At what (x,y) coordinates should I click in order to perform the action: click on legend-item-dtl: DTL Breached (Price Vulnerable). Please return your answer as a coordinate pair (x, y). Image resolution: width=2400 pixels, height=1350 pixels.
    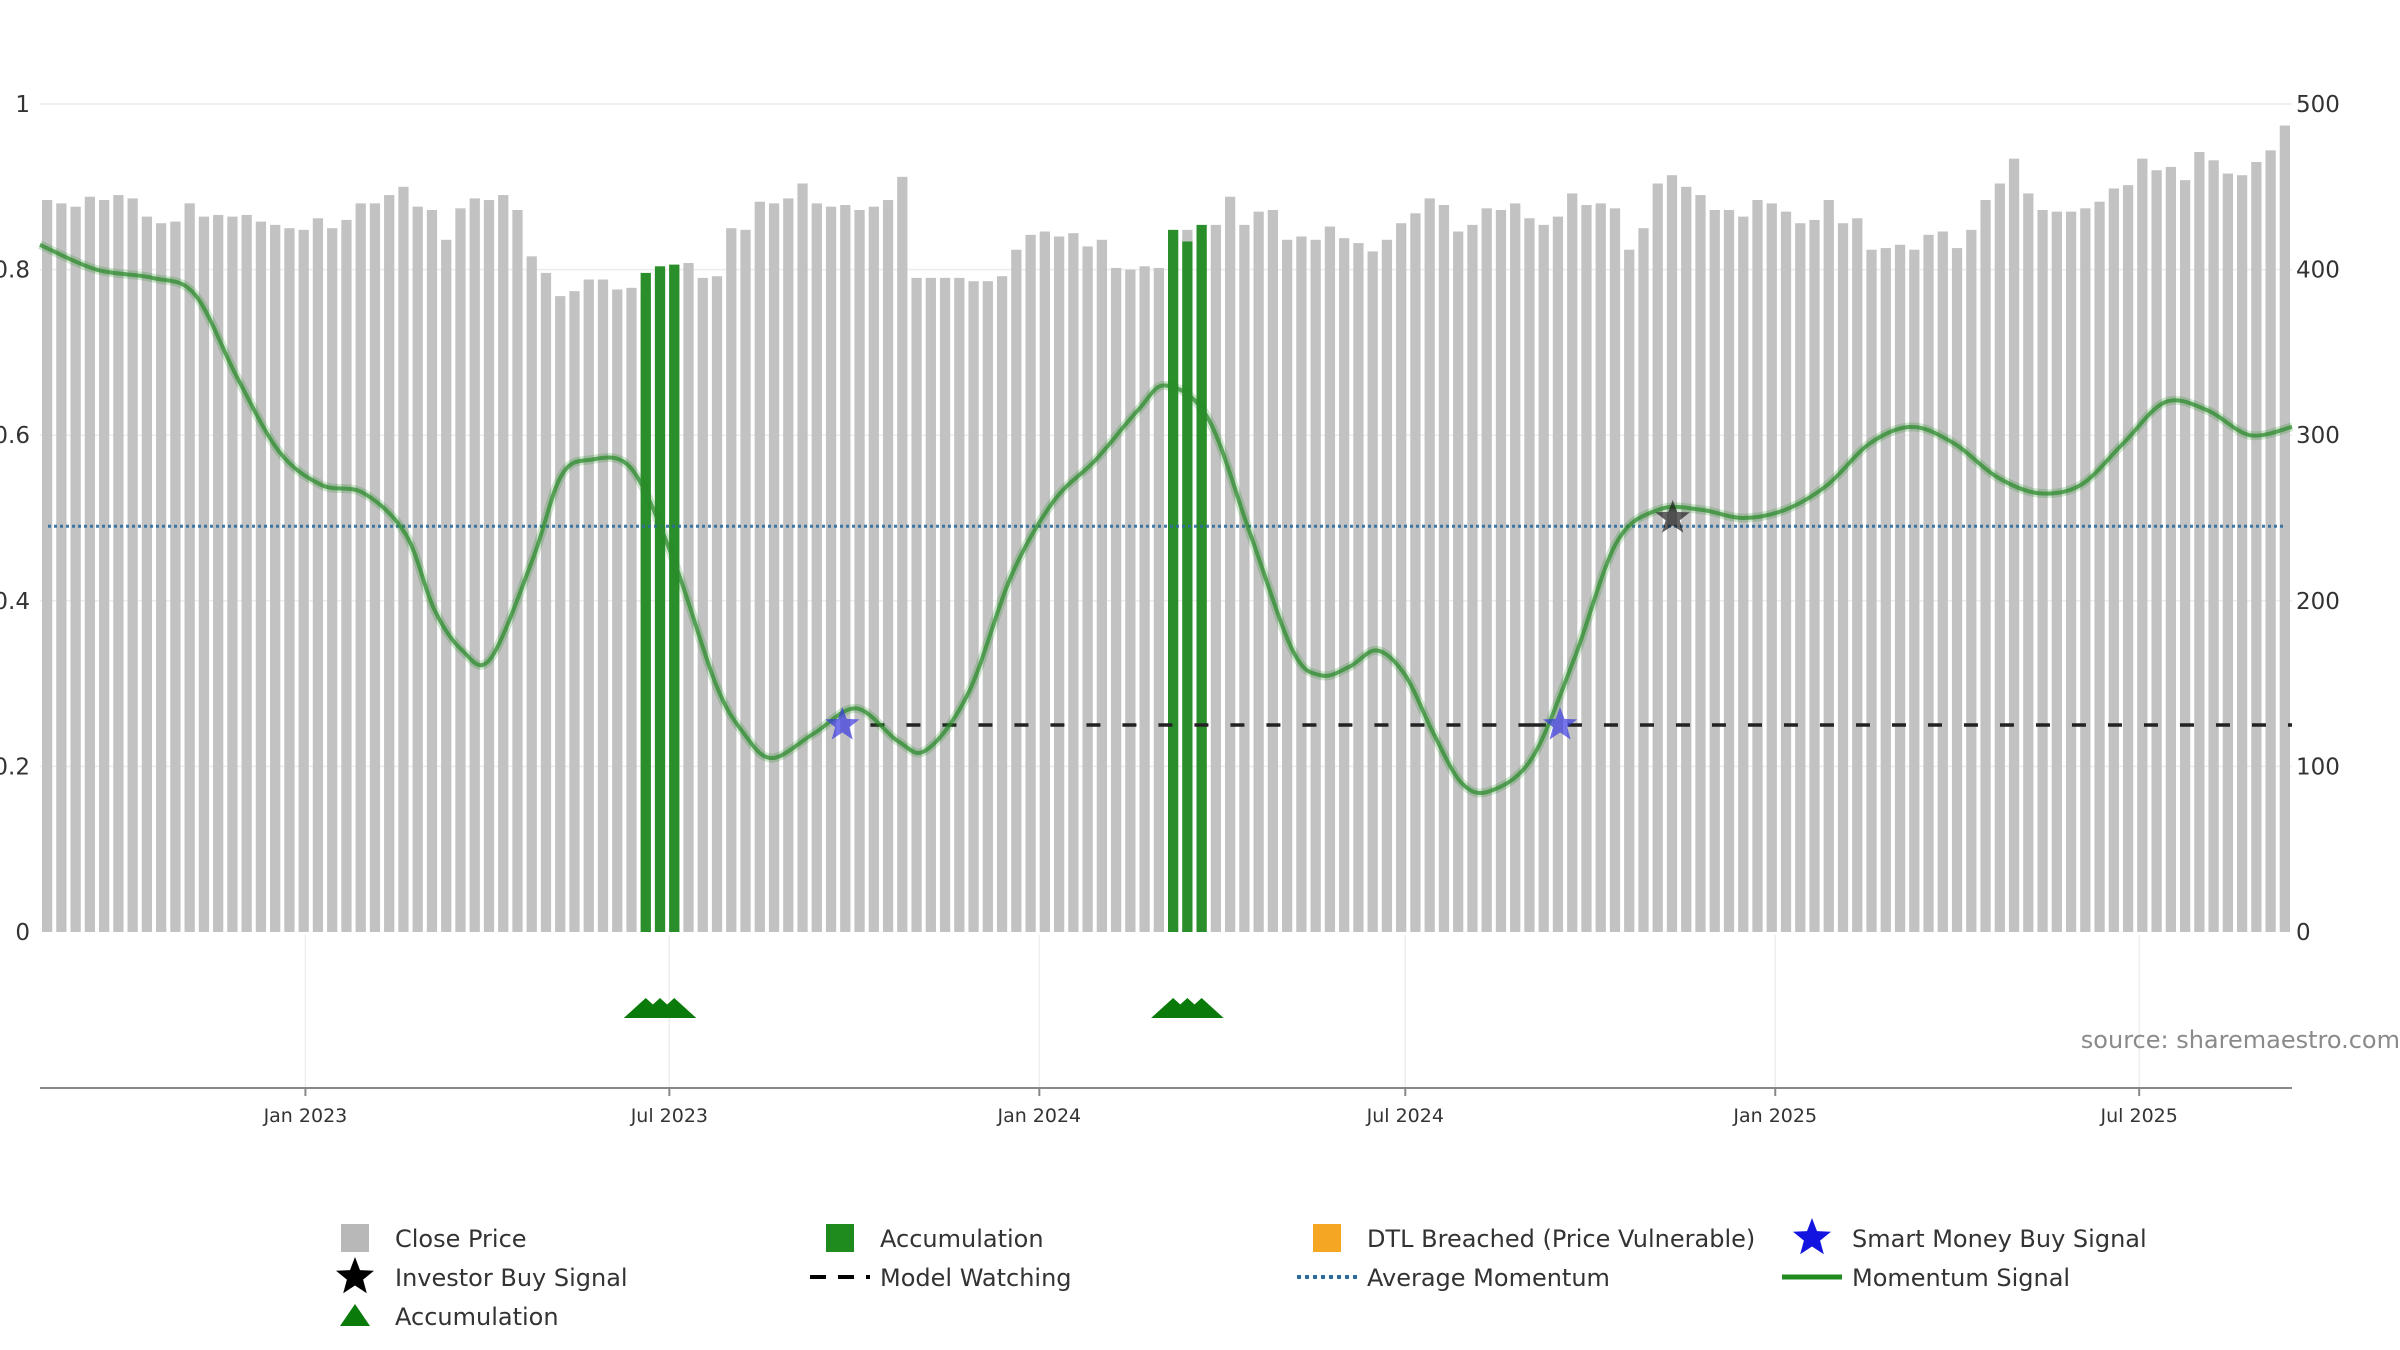
    Looking at the image, I should click on (1534, 1238).